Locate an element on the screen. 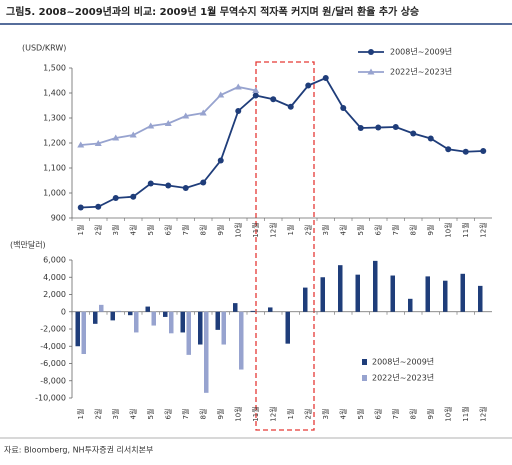 This screenshot has width=512, height=465. highlight-box is located at coordinates (285, 246).